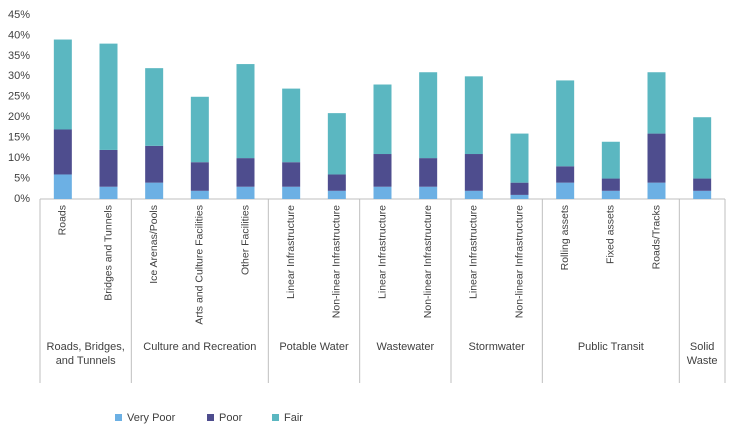 Image resolution: width=738 pixels, height=433 pixels. What do you see at coordinates (19, 138) in the screenshot?
I see `y-tick-label: 15%` at bounding box center [19, 138].